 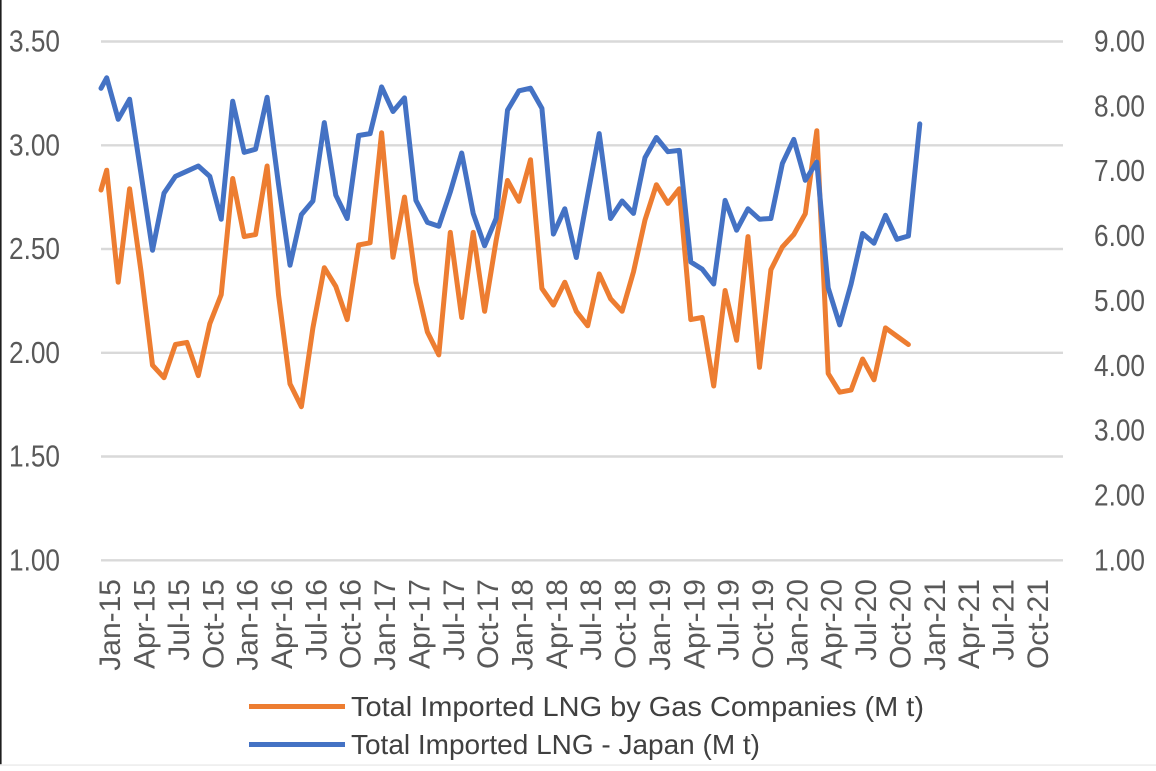 What do you see at coordinates (419, 624) in the screenshot?
I see `svg-text: Apr-17` at bounding box center [419, 624].